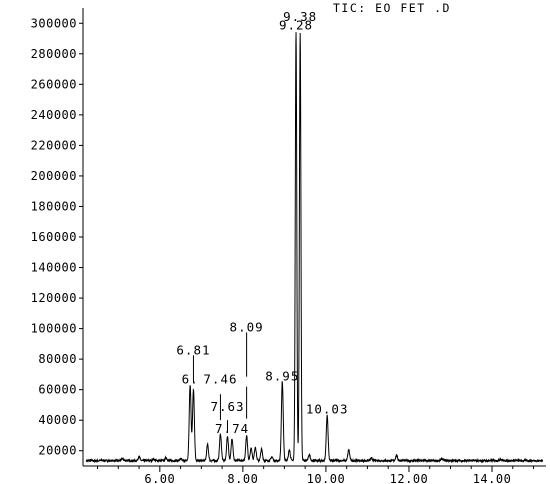 The height and width of the screenshot is (484, 550). Describe the element at coordinates (282, 376) in the screenshot. I see `peak-label: 8.95` at that location.